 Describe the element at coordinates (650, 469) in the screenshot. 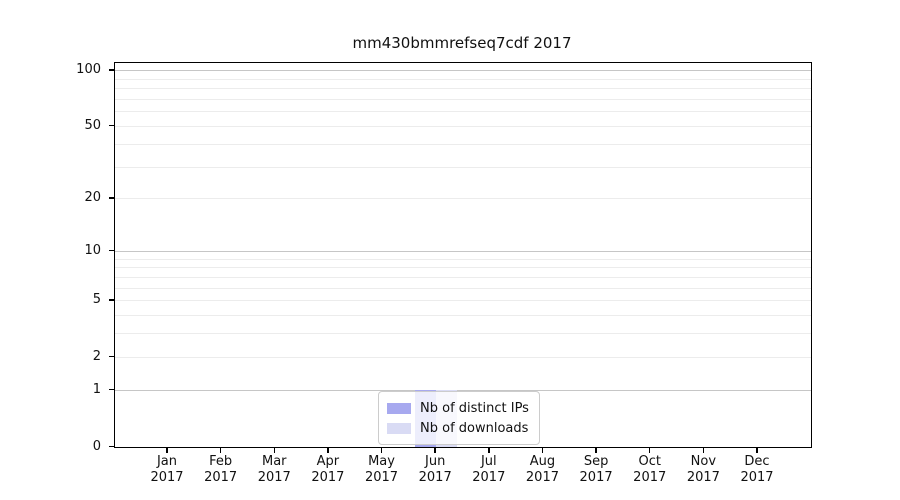

I see `x-tick-label: Oct 2017` at that location.